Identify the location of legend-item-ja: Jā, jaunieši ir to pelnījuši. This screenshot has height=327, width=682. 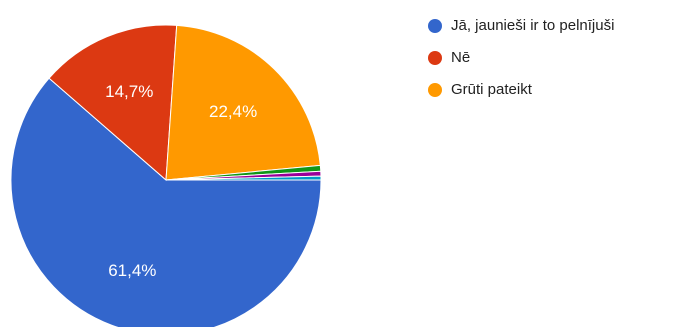
(521, 25).